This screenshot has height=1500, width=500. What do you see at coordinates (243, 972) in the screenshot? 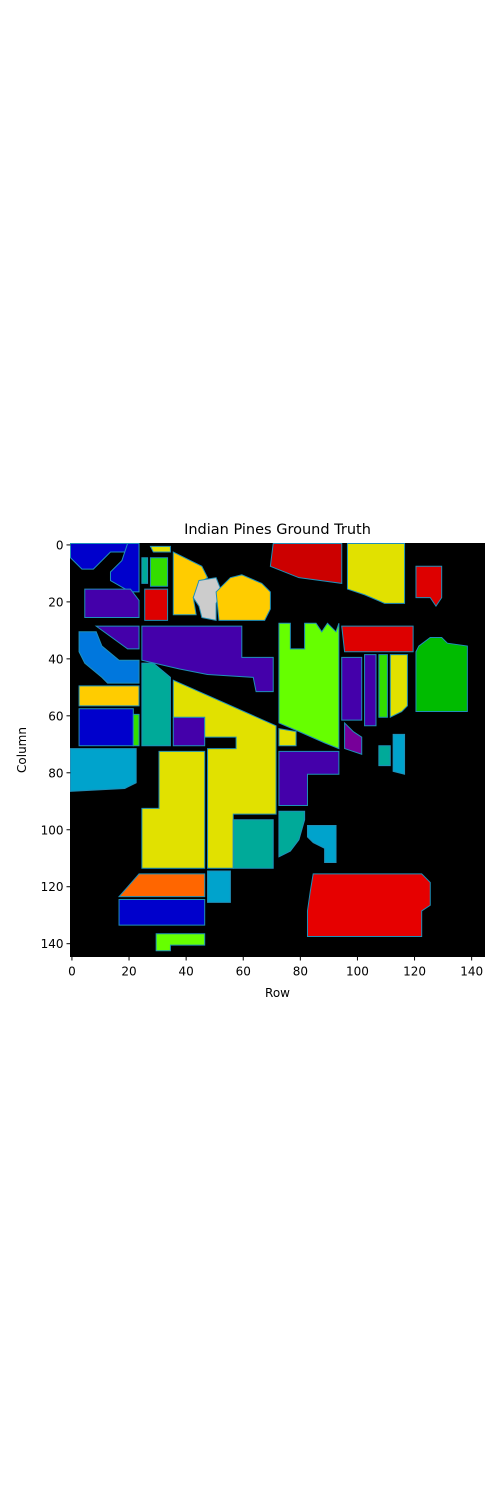
I see `x-tick-label: 60` at bounding box center [243, 972].